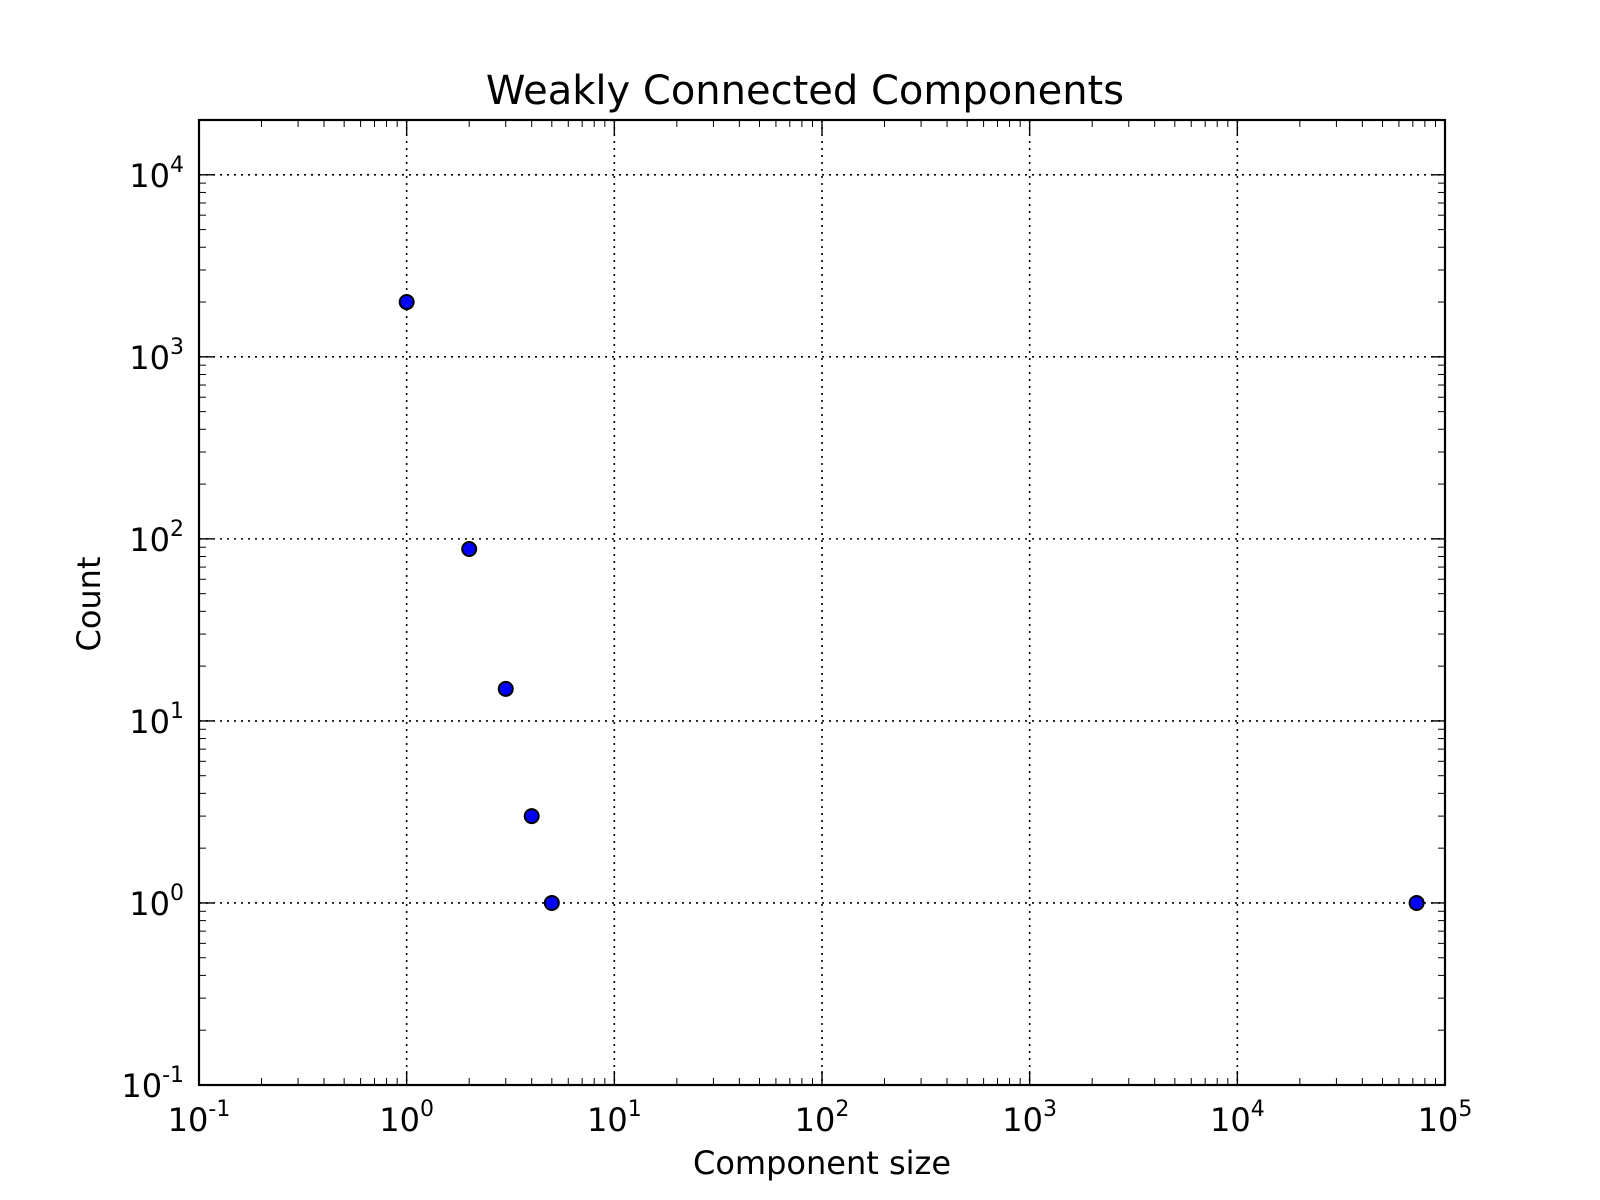 Image resolution: width=1600 pixels, height=1200 pixels. I want to click on x-tick-label: 10⁵, so click(1445, 1118).